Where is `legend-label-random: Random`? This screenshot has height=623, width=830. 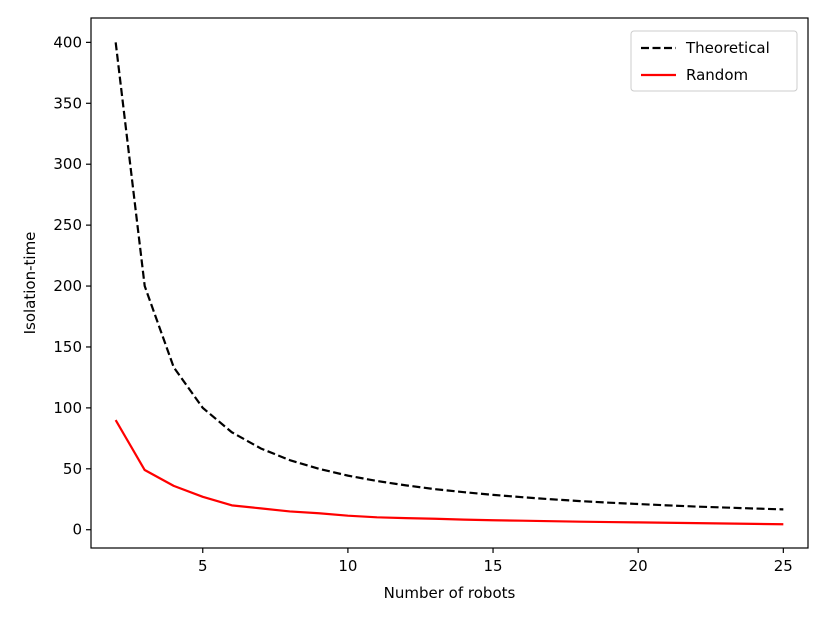 legend-label-random: Random is located at coordinates (717, 75).